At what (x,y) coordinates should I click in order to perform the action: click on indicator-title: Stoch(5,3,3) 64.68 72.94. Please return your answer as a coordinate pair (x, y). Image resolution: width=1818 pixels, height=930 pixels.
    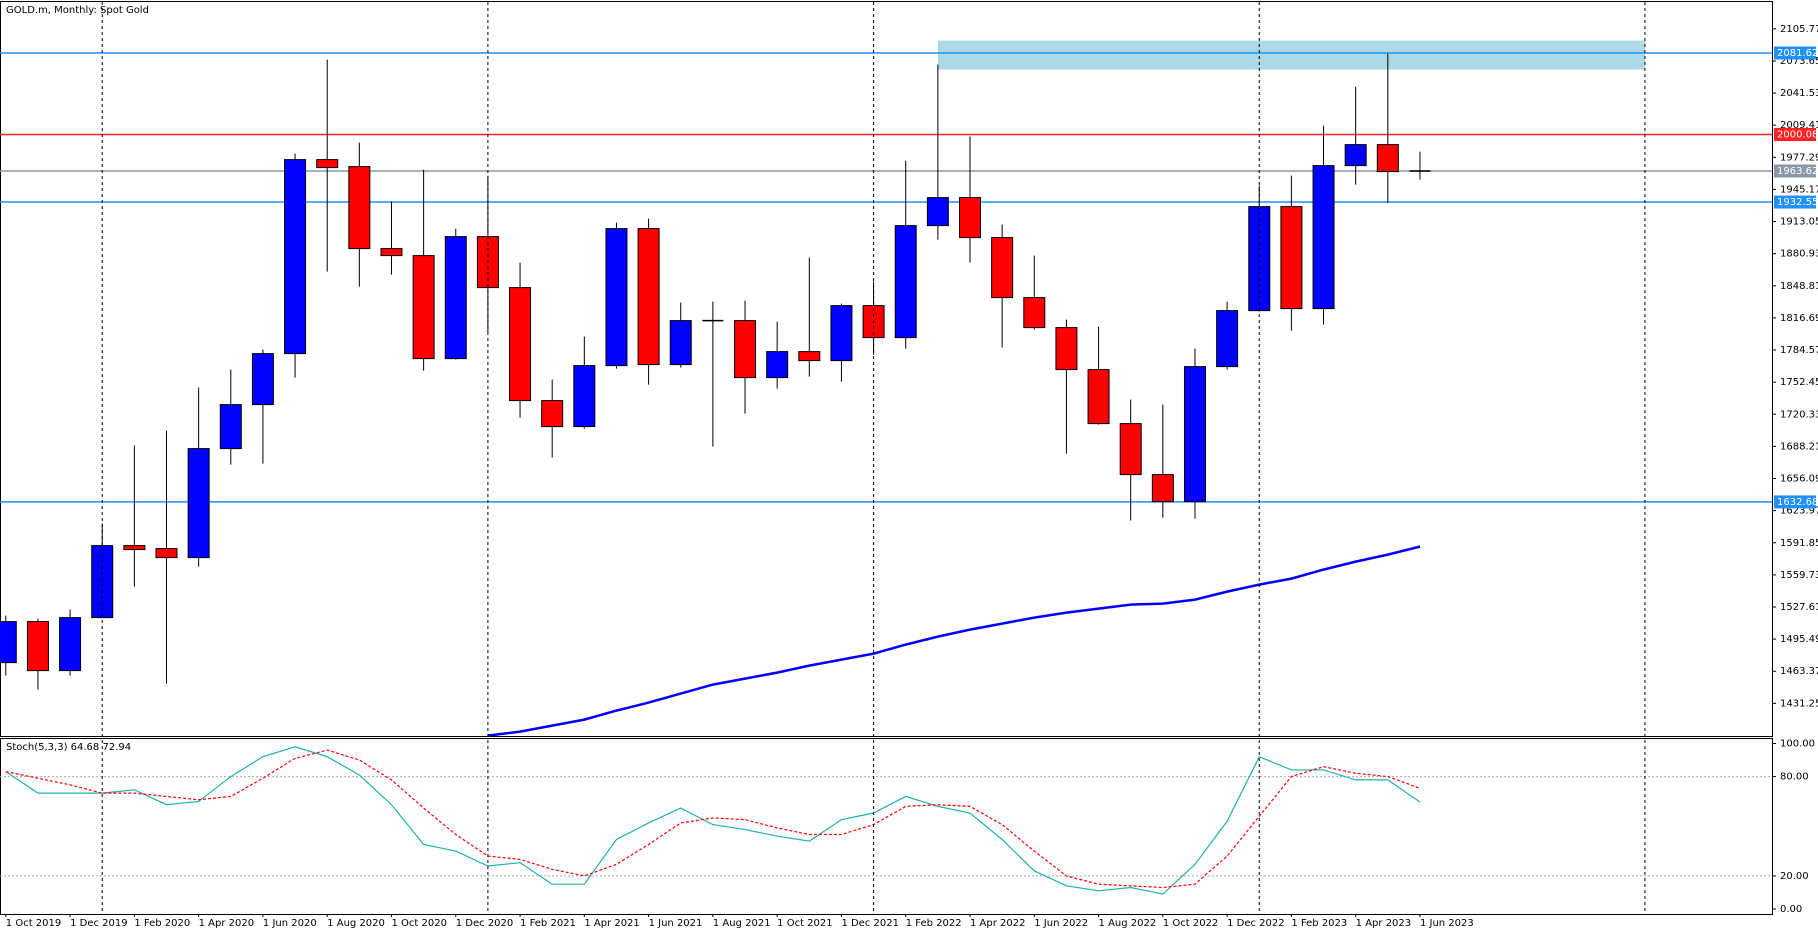
    Looking at the image, I should click on (68, 747).